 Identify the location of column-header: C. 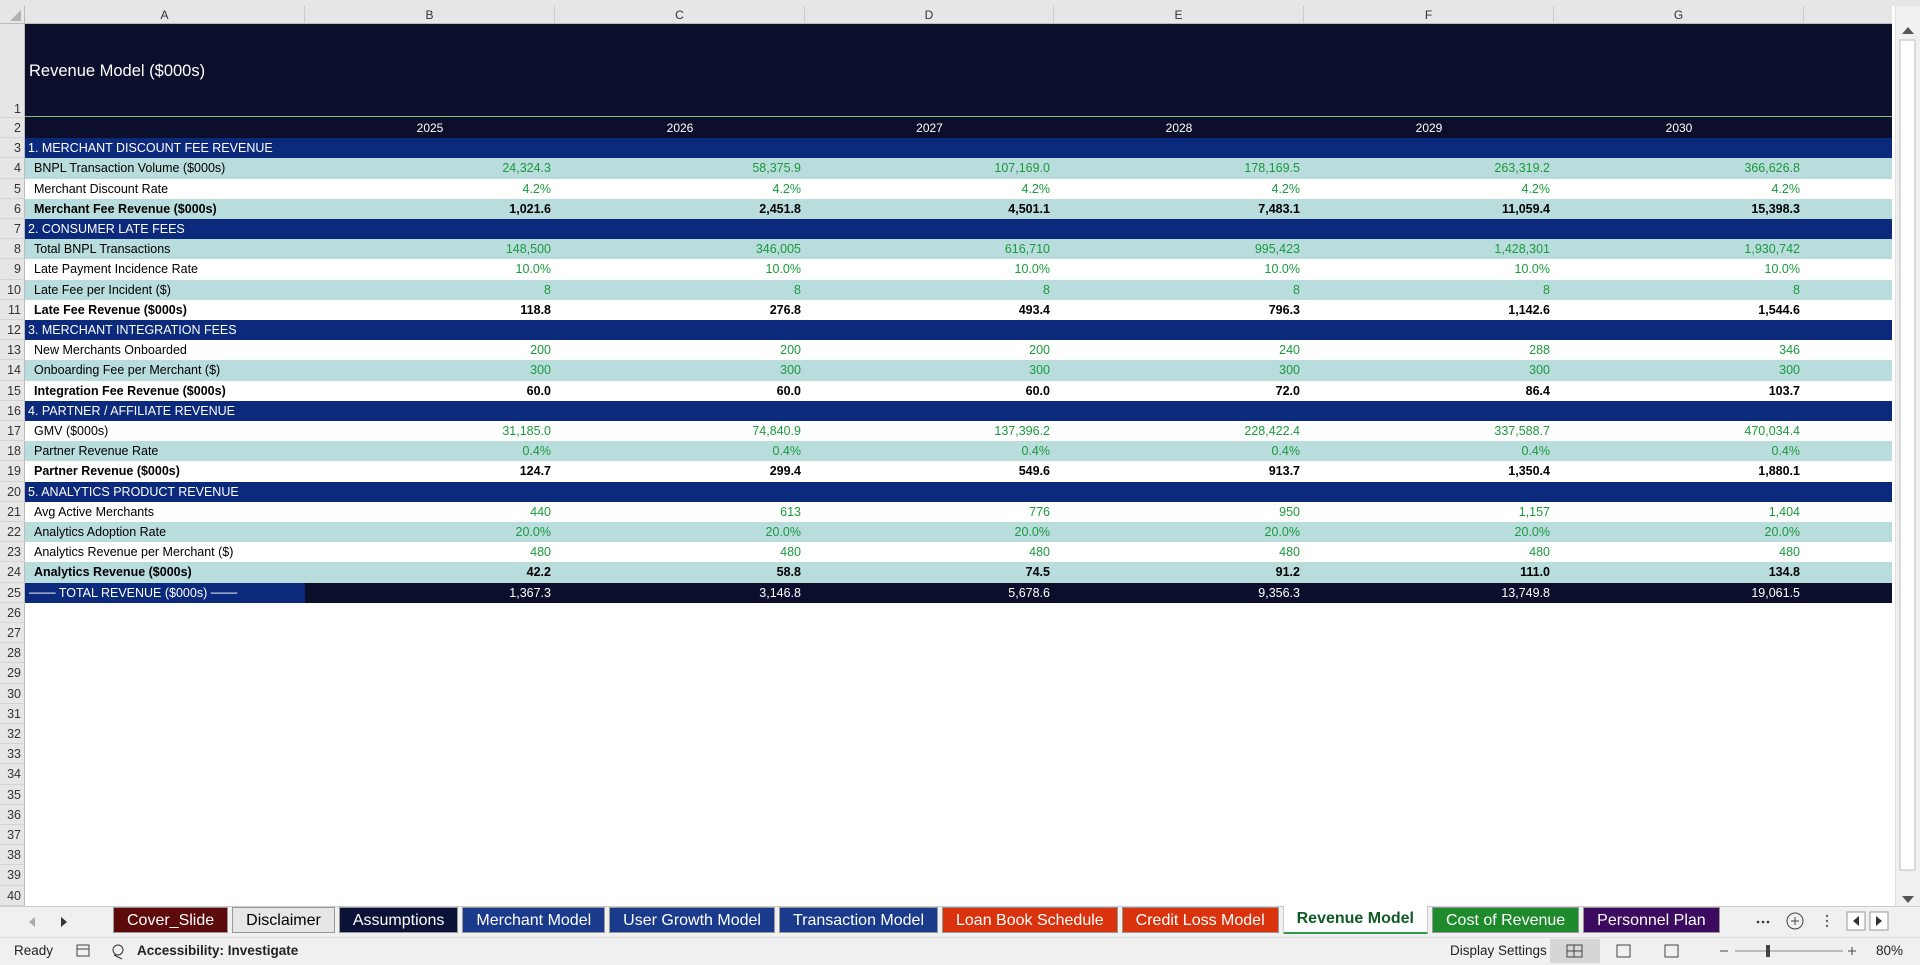
(680, 15).